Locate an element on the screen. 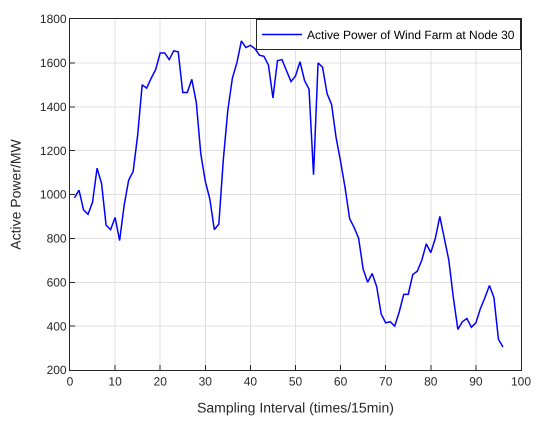 The height and width of the screenshot is (425, 543). y-tick-label: 200 is located at coordinates (56, 370).